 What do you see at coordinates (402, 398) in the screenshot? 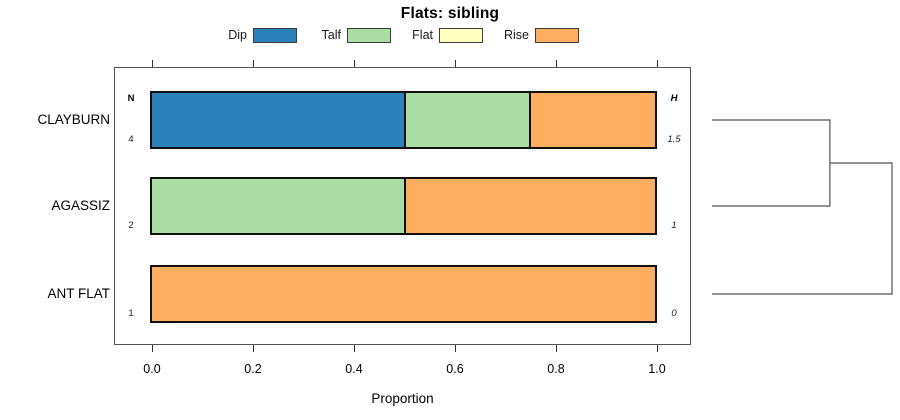
I see `x-axis-title: Proportion` at bounding box center [402, 398].